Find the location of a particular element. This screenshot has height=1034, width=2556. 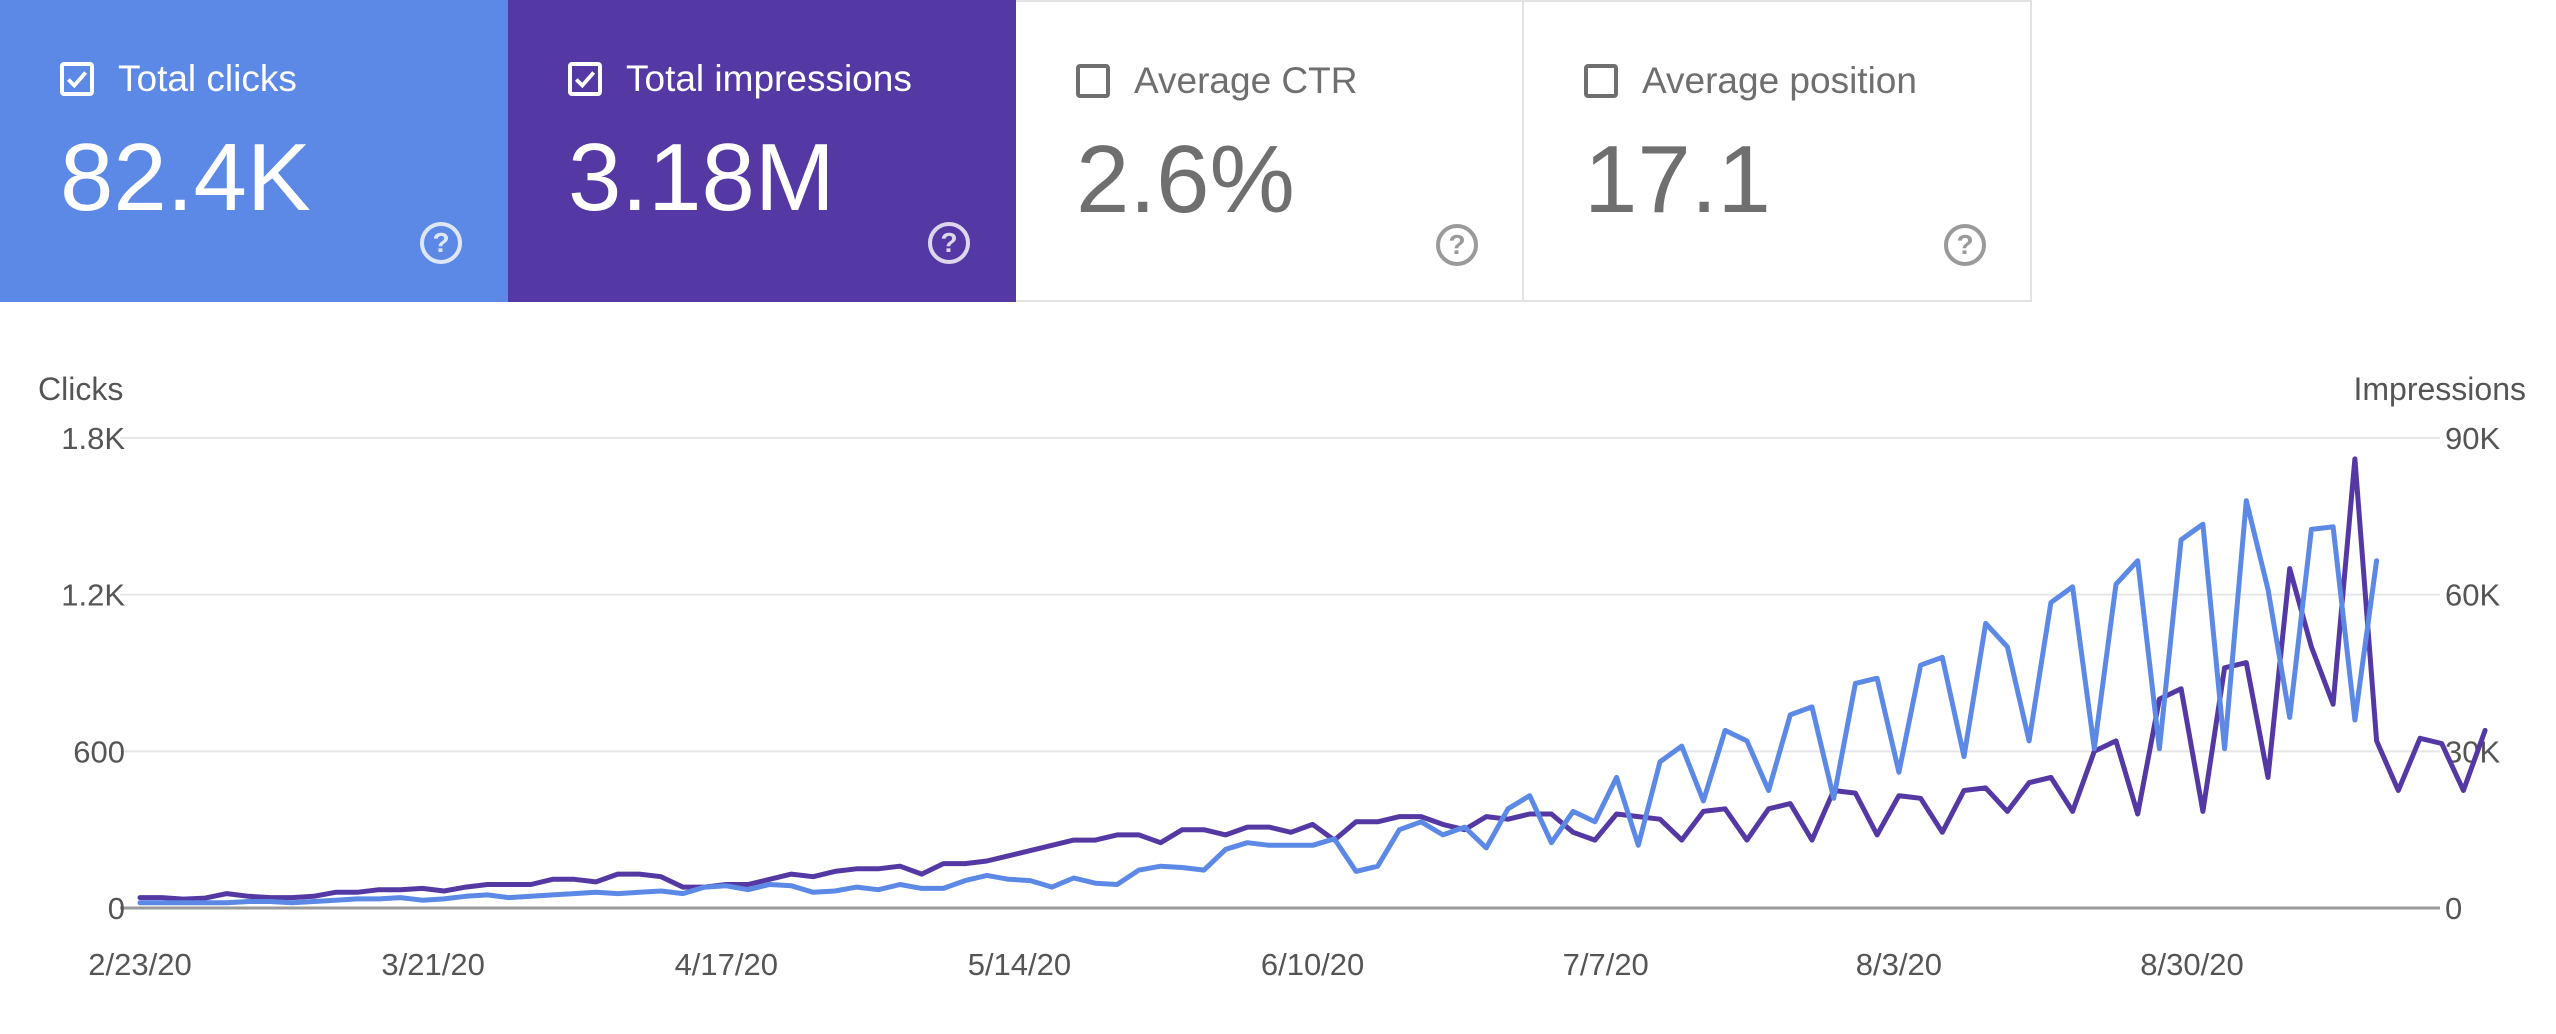

left-tick-label: 0 is located at coordinates (116, 908).